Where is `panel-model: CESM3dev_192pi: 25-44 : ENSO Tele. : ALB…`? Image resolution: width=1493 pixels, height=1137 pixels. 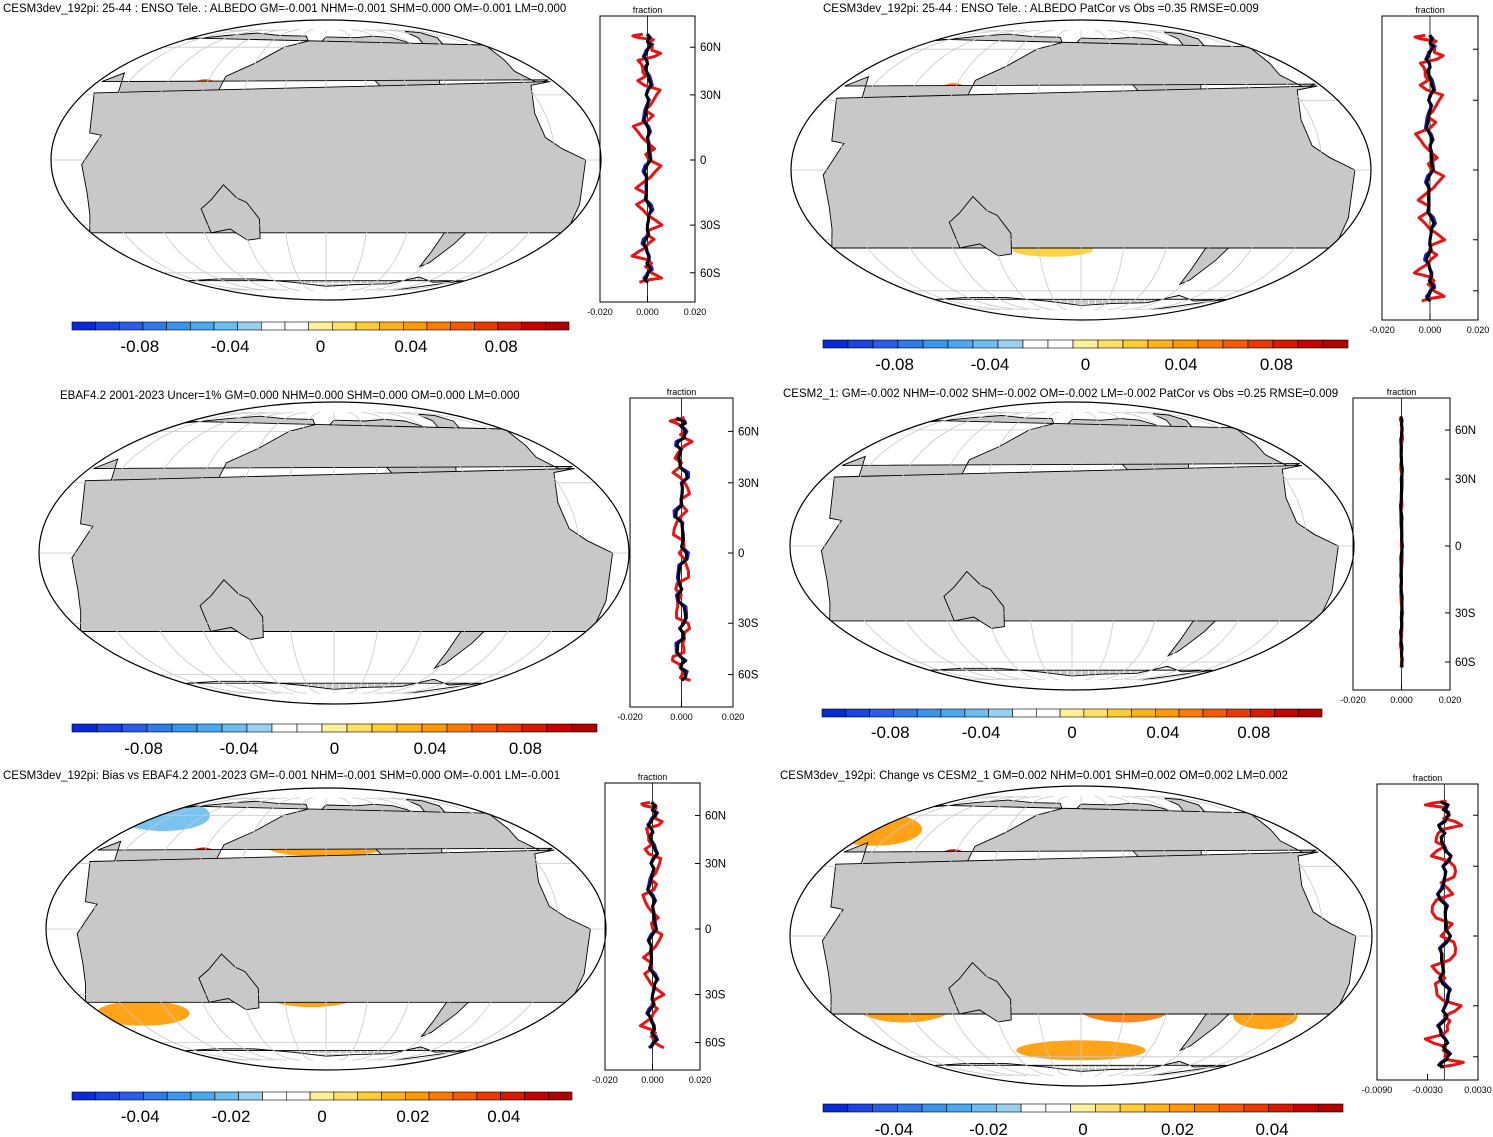
panel-model: CESM3dev_192pi: 25-44 : ENSO Tele. : ALB… is located at coordinates (362, 179).